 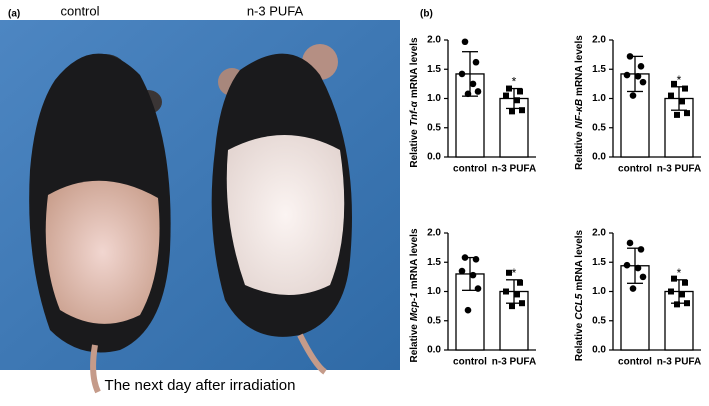 I want to click on photo-label: control, so click(x=79, y=10).